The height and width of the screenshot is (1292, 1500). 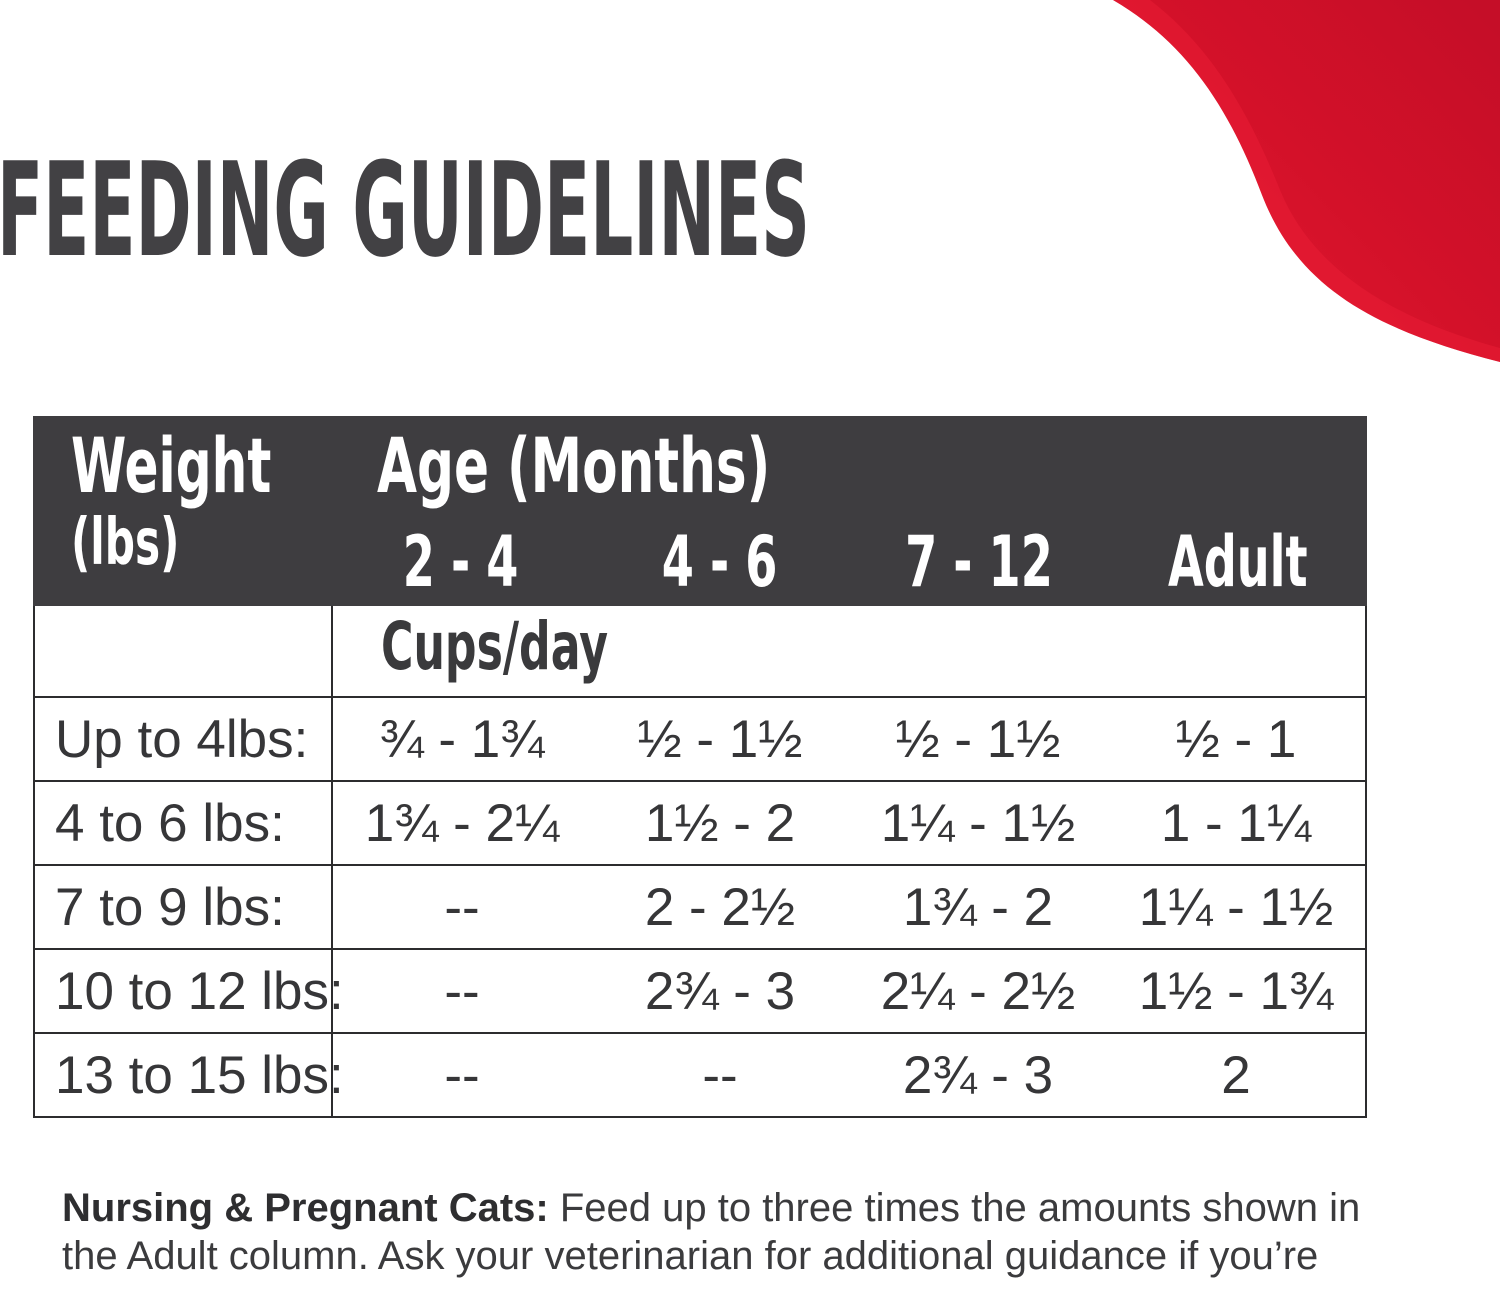 What do you see at coordinates (332, 861) in the screenshot?
I see `column-divider` at bounding box center [332, 861].